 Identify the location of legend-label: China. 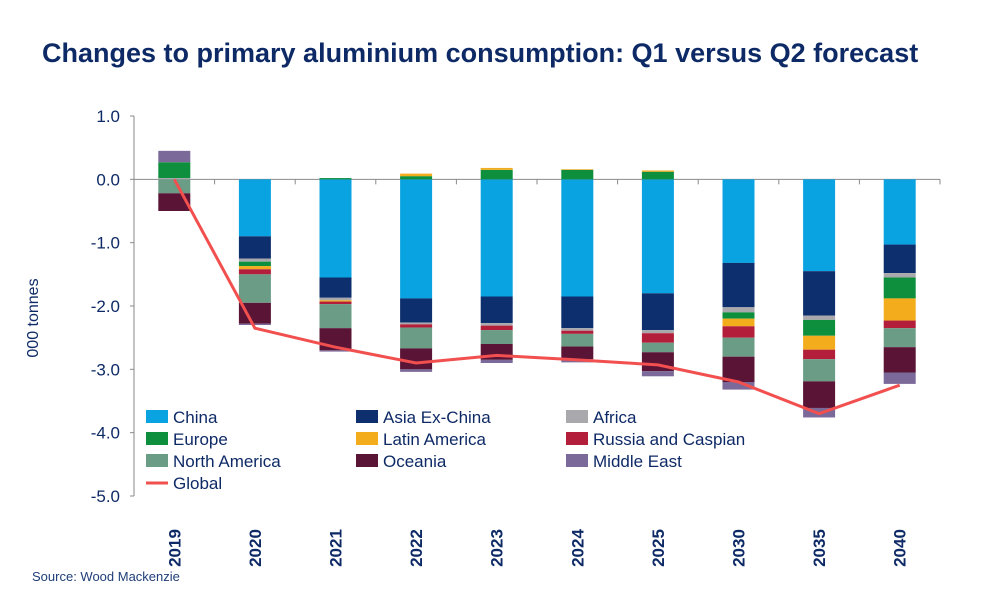
(195, 417).